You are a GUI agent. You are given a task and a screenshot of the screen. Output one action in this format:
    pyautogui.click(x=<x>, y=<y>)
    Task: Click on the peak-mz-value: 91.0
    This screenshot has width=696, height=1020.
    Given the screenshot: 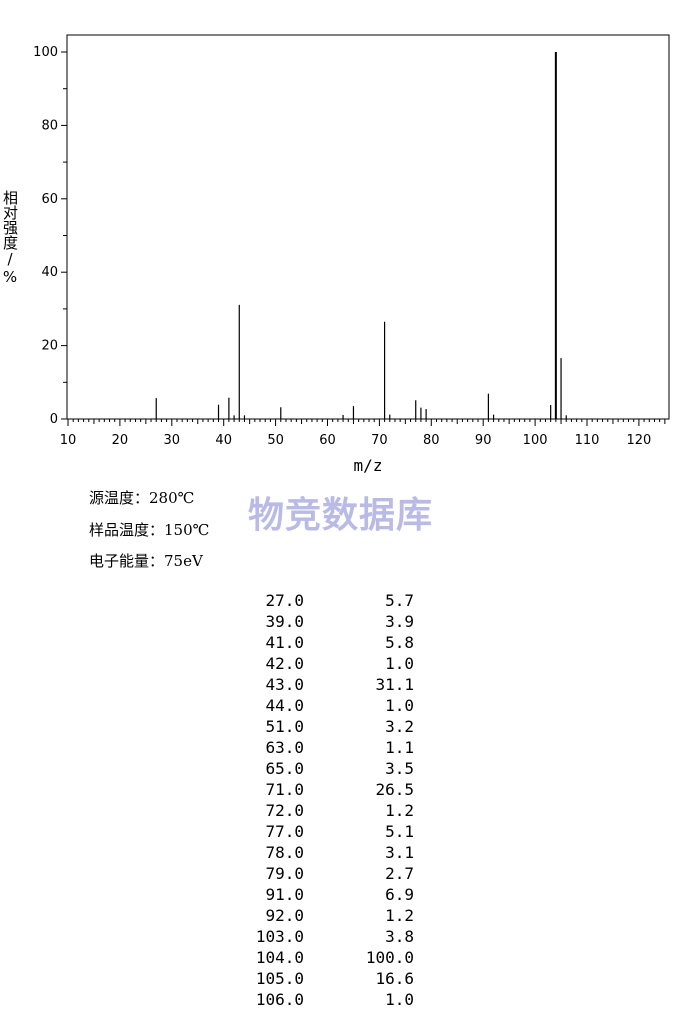 What is the action you would take?
    pyautogui.click(x=284, y=894)
    